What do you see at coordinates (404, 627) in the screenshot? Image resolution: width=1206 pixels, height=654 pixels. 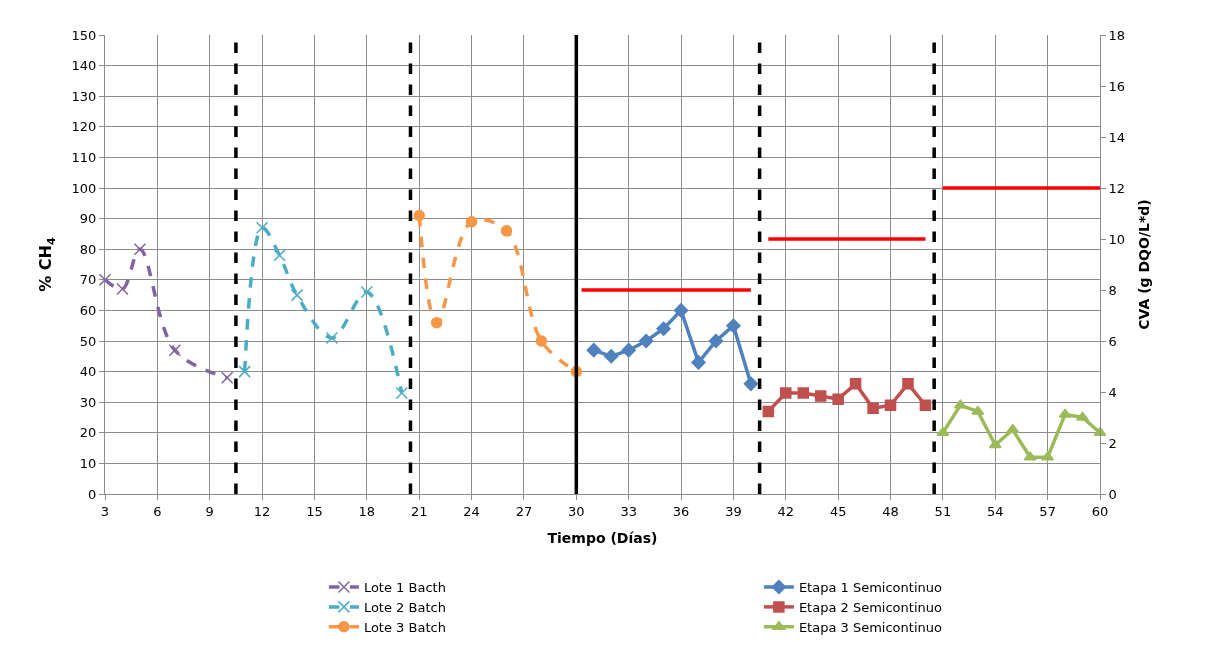 I see `legend-label: Lote 3 Batch` at bounding box center [404, 627].